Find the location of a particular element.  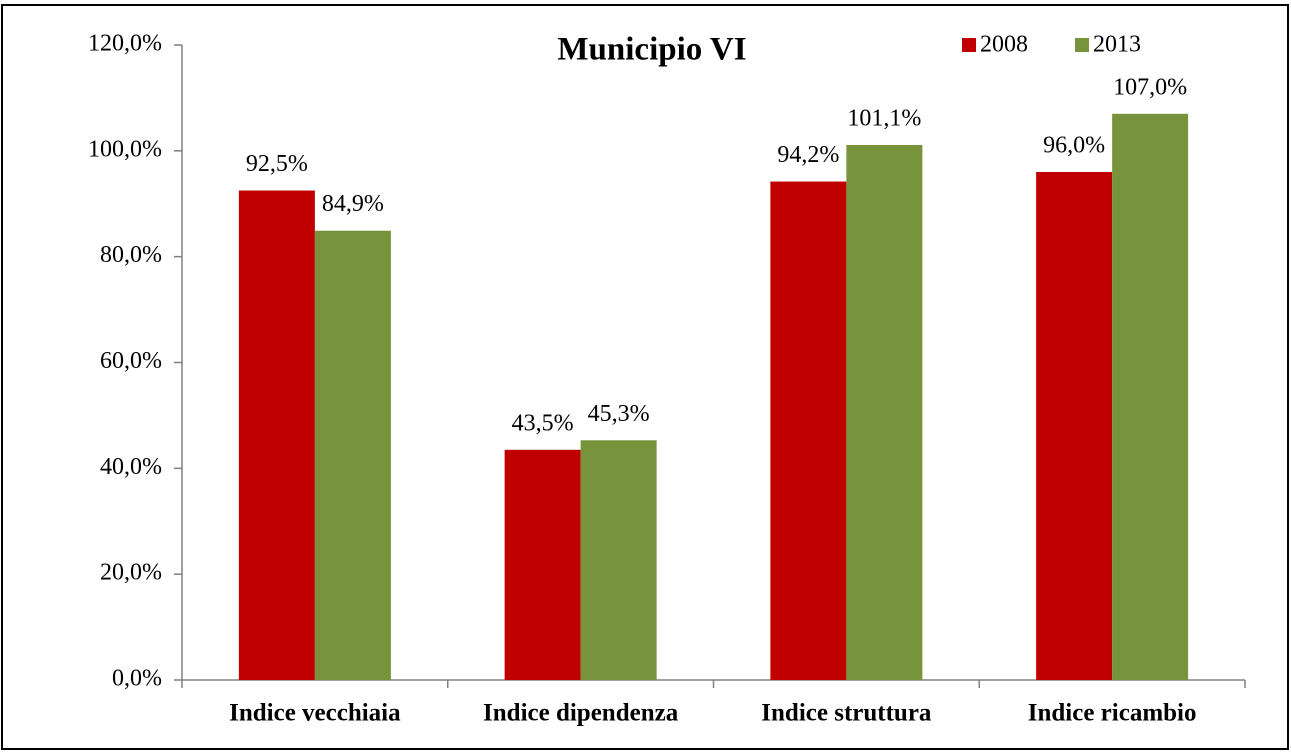

x-tick-label: Indice struttura is located at coordinates (846, 713).